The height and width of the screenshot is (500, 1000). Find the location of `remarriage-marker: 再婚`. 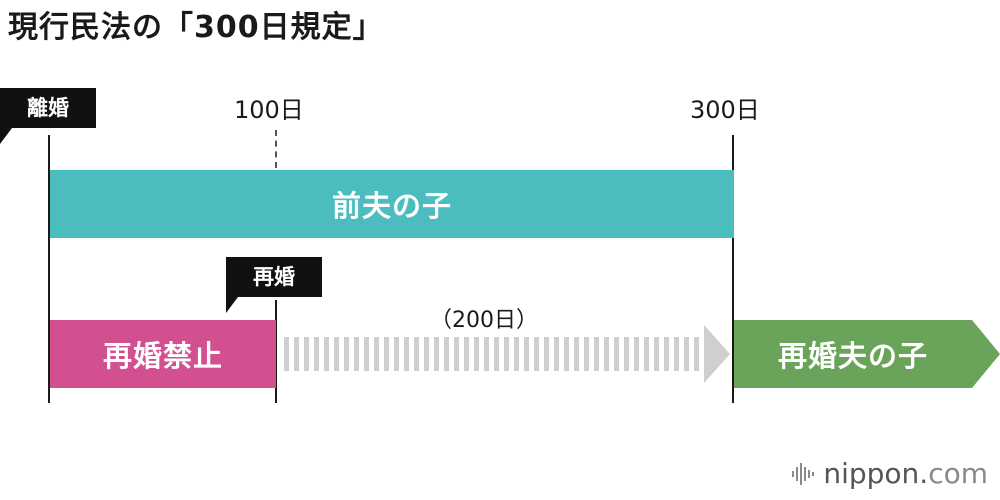

remarriage-marker: 再婚 is located at coordinates (274, 285).